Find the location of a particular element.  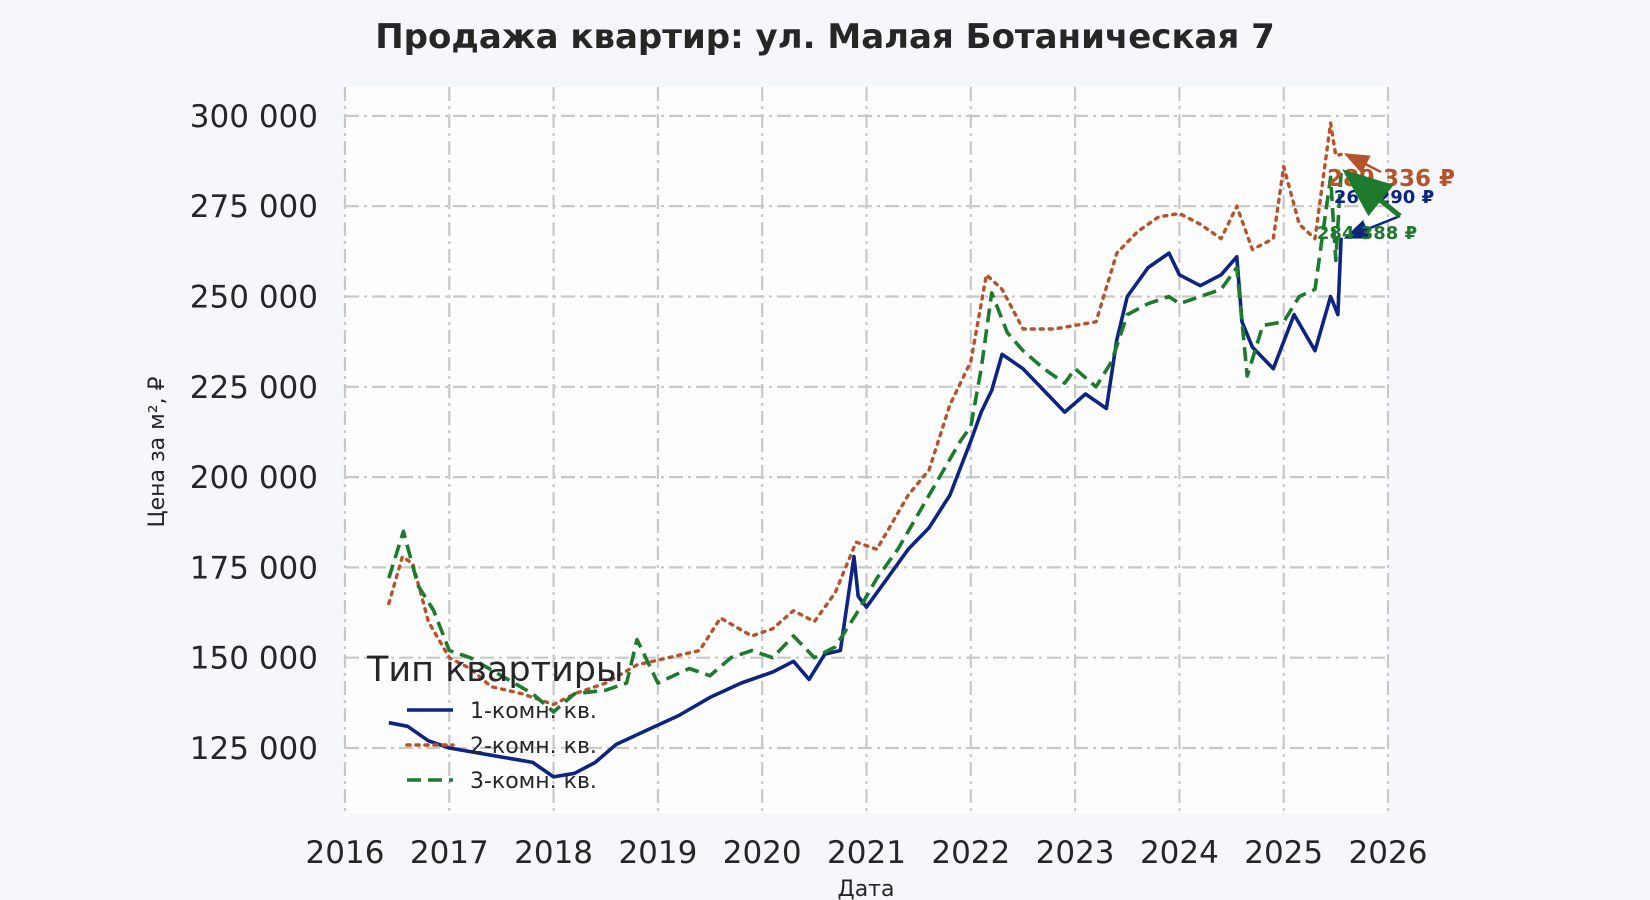

legend-title: Тип квартиры is located at coordinates (495, 670).